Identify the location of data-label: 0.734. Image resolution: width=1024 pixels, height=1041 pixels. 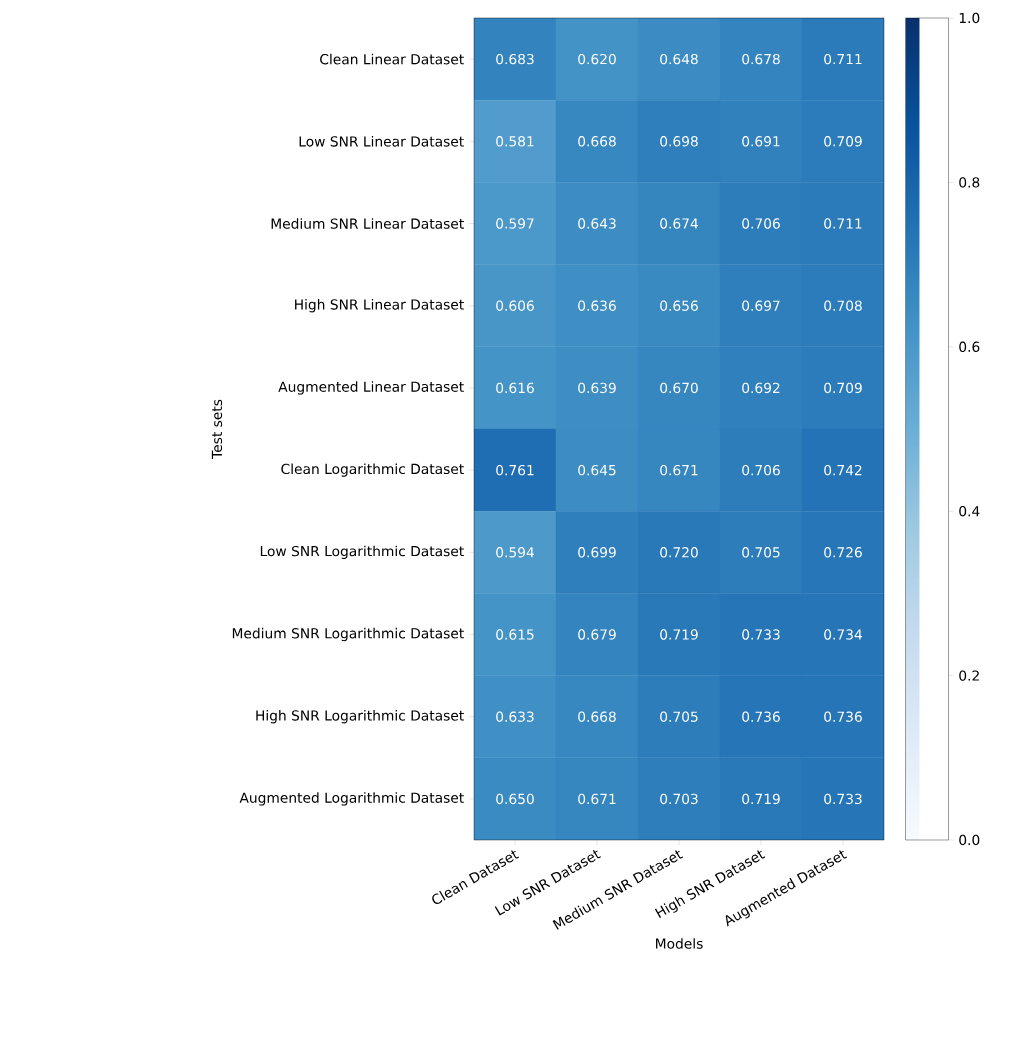
(843, 634).